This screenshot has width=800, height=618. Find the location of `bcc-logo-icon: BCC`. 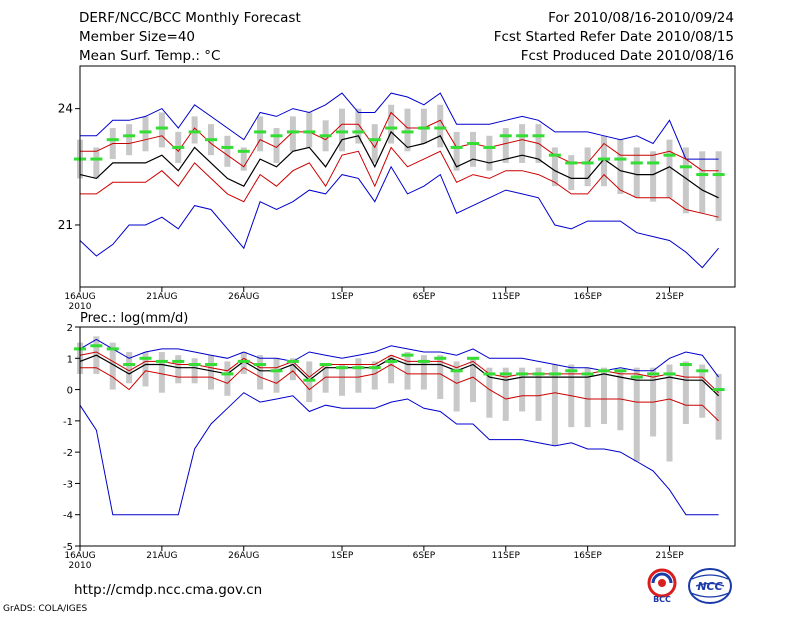

bcc-logo-icon: BCC is located at coordinates (662, 586).